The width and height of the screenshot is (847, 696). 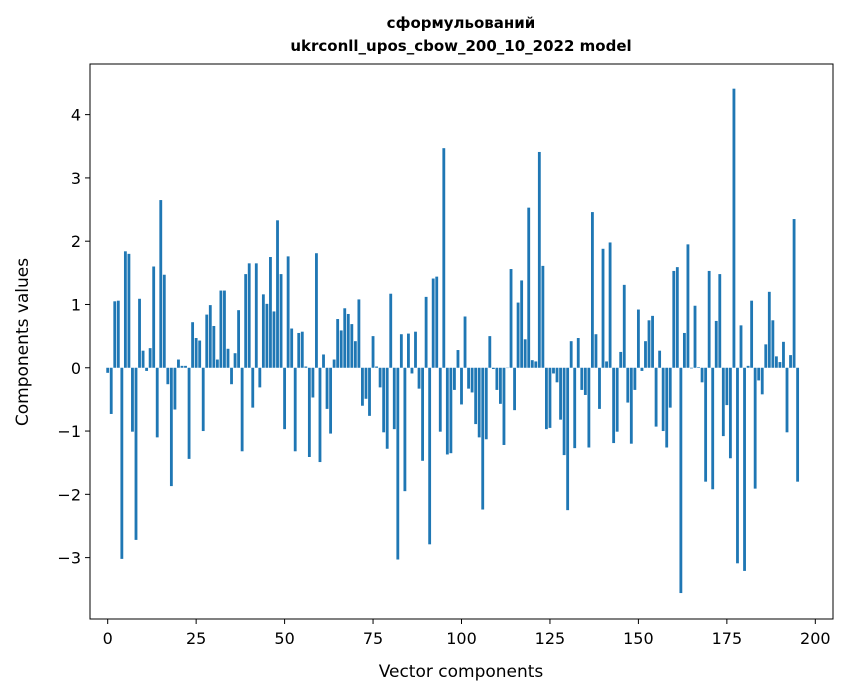 What do you see at coordinates (284, 638) in the screenshot?
I see `x-tick-label: 50` at bounding box center [284, 638].